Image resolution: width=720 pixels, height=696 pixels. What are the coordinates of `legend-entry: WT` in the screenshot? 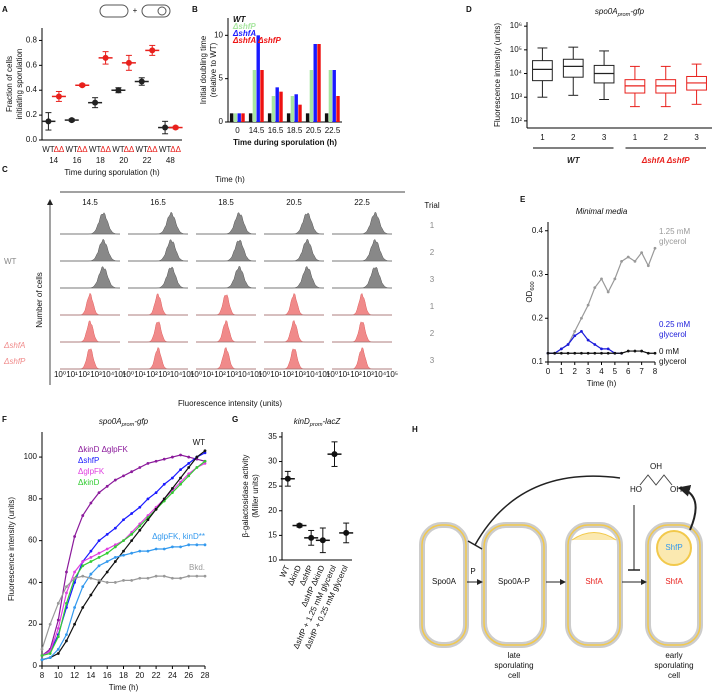 It's located at (240, 19).